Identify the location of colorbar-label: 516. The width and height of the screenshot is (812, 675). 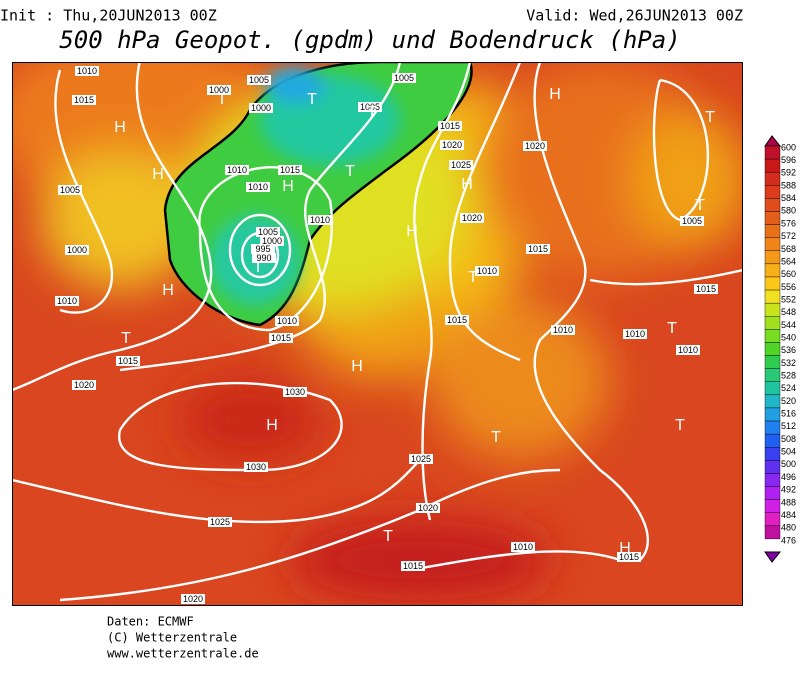
(788, 414).